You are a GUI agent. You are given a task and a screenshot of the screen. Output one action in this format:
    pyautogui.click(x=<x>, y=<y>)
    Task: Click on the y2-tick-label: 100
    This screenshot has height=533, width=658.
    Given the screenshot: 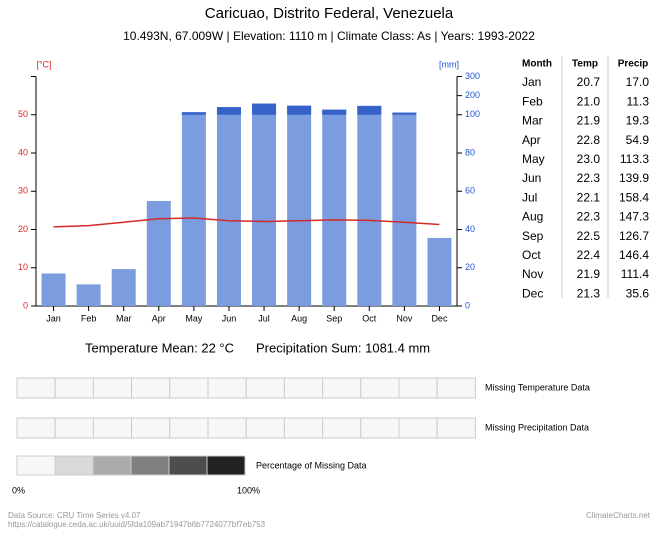 What is the action you would take?
    pyautogui.click(x=472, y=114)
    